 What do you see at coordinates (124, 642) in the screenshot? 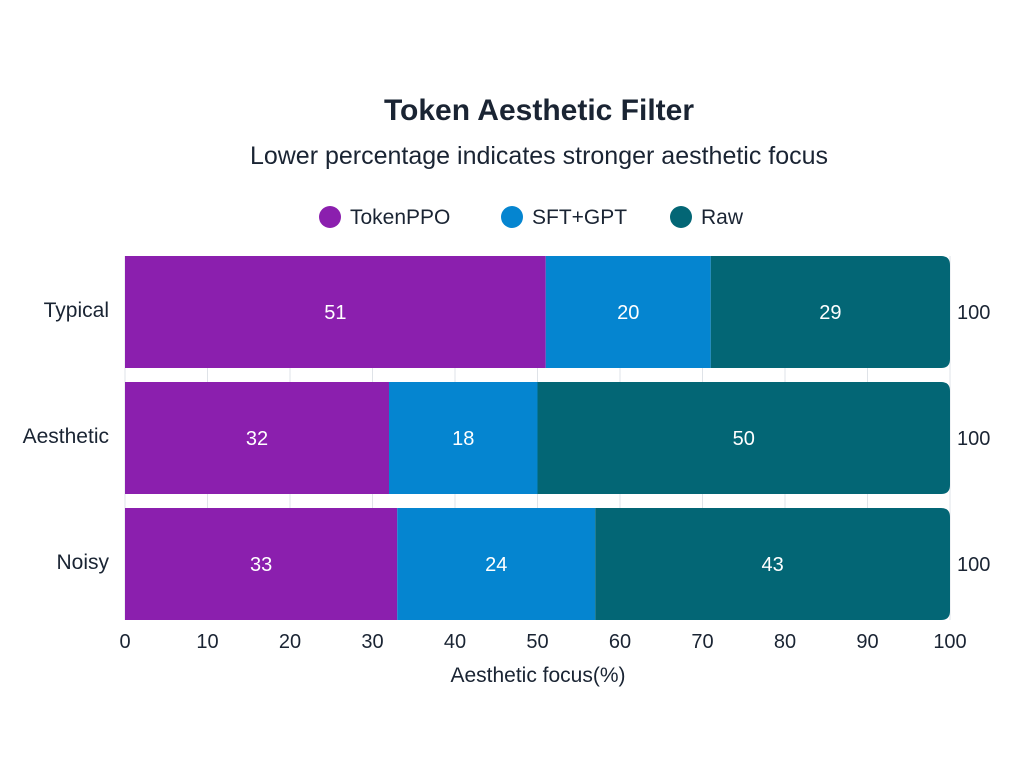
I see `x-tick-label-0: 0` at bounding box center [124, 642].